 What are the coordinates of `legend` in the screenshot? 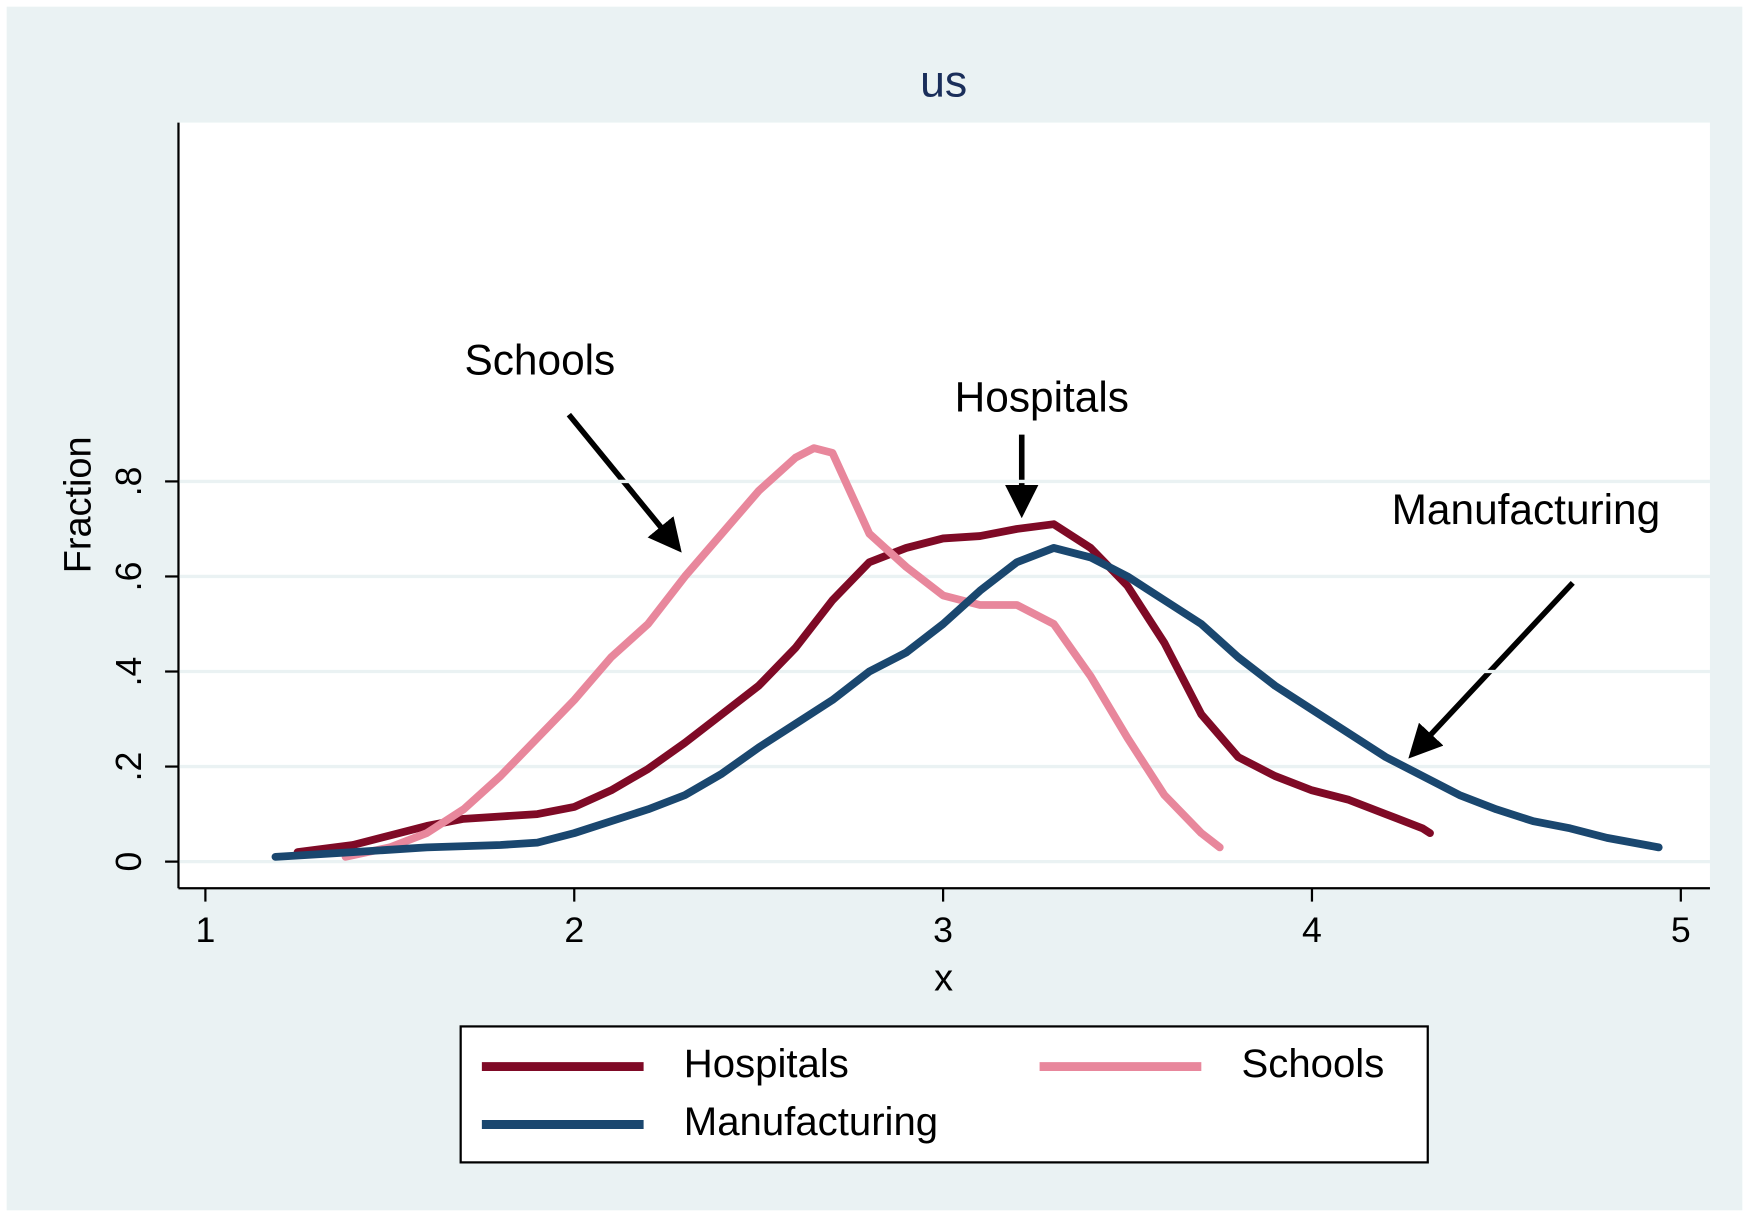 It's located at (944, 1094).